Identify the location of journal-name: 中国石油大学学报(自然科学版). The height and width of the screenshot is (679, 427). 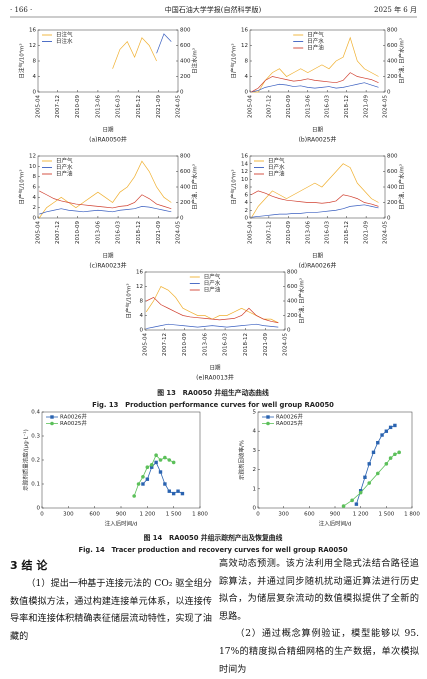
(213, 9).